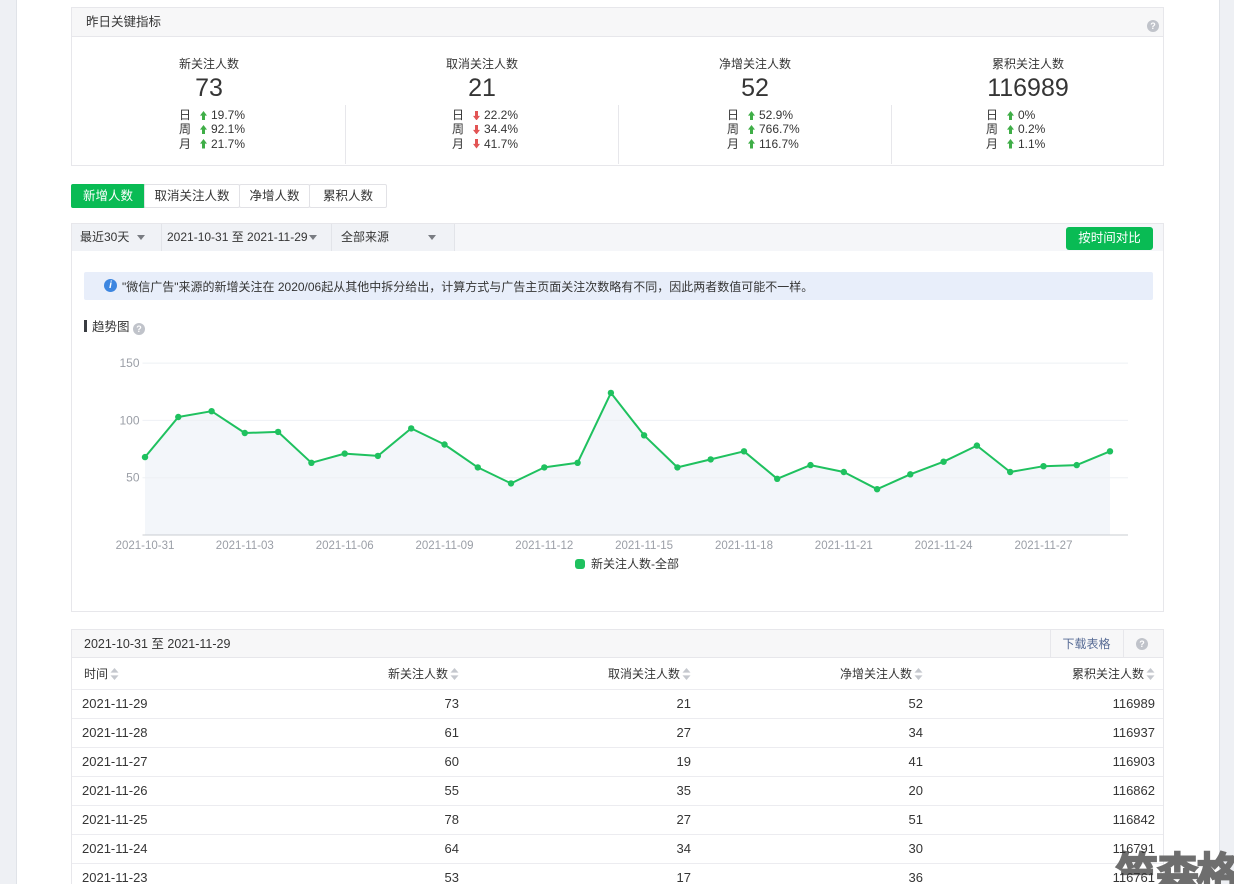  Describe the element at coordinates (844, 546) in the screenshot. I see `svg-text: 2021-11-21` at that location.